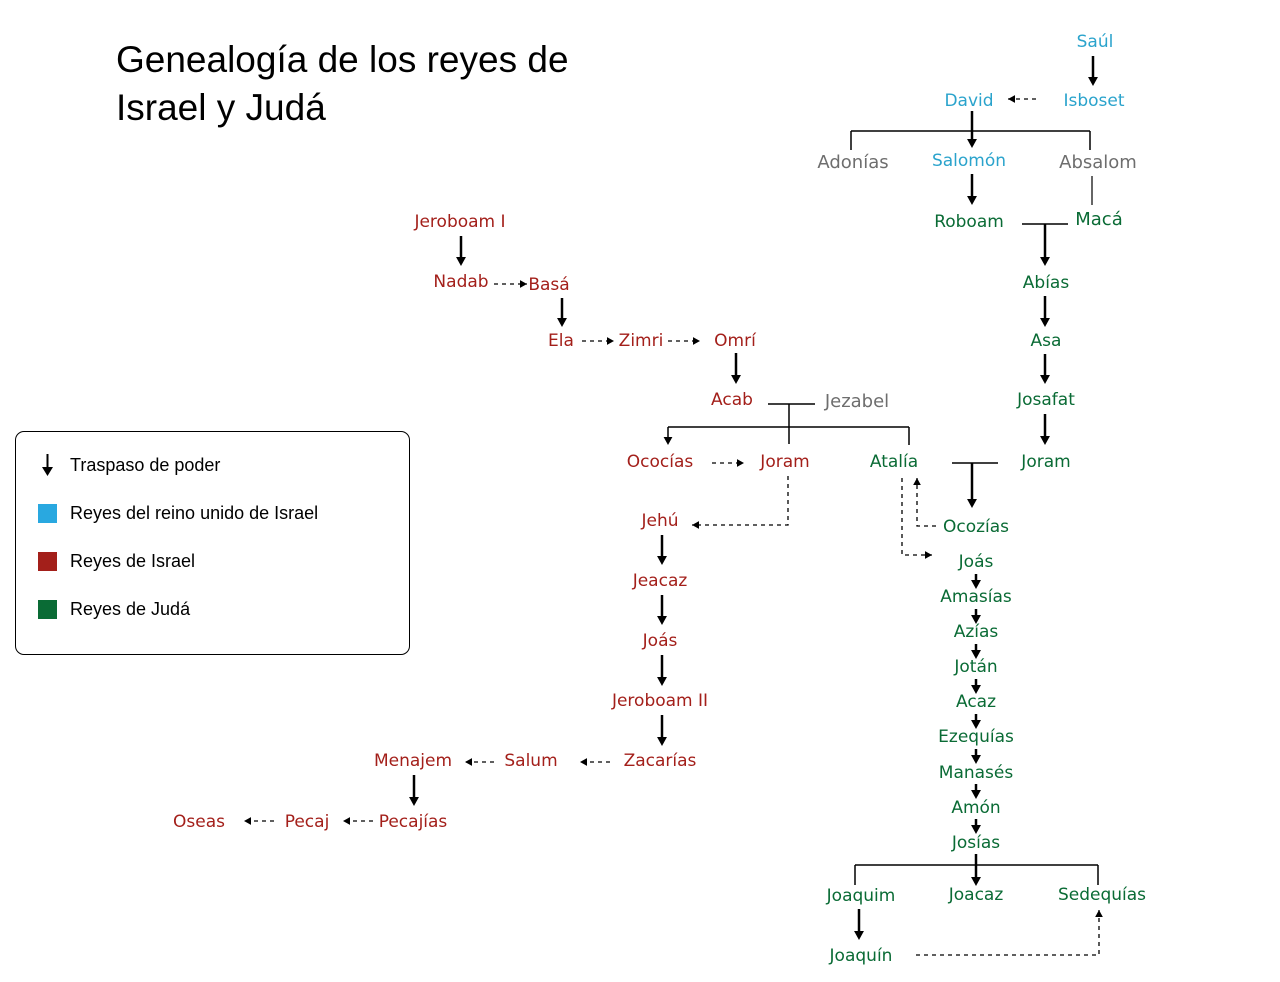 The image size is (1280, 982). Describe the element at coordinates (660, 761) in the screenshot. I see `node-zacarias: Zacarías` at that location.